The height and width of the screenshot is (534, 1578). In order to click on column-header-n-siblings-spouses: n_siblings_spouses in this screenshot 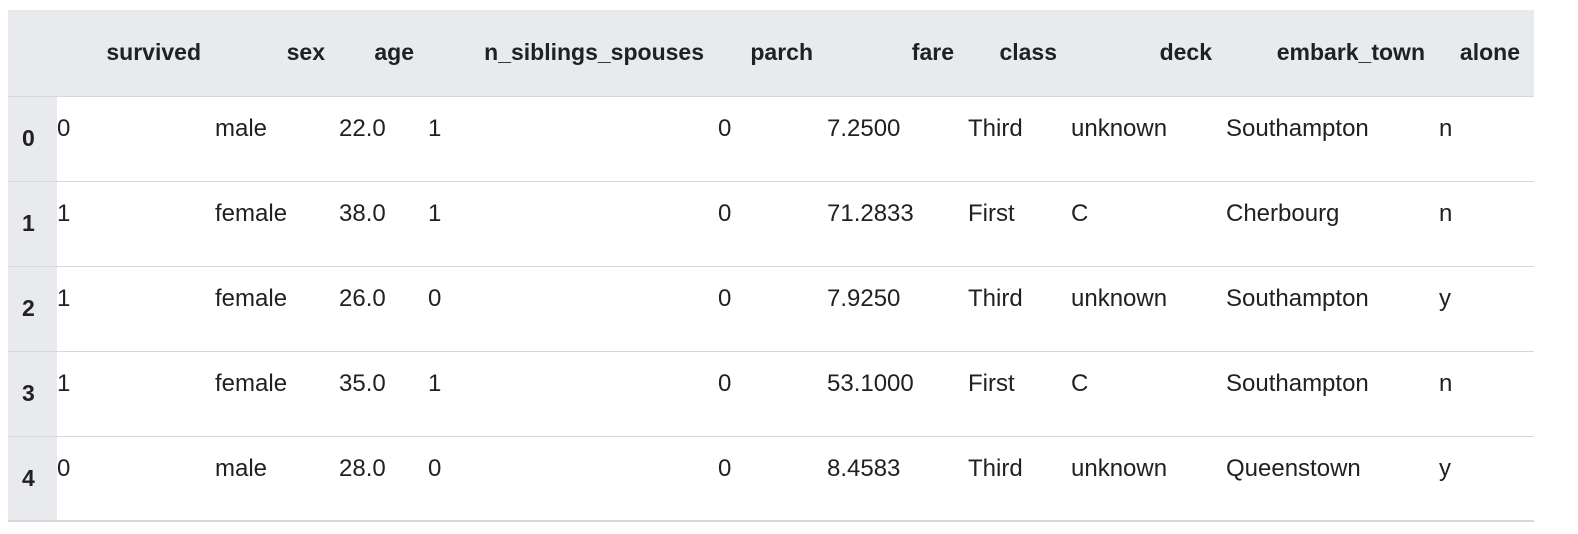, I will do `click(594, 52)`.